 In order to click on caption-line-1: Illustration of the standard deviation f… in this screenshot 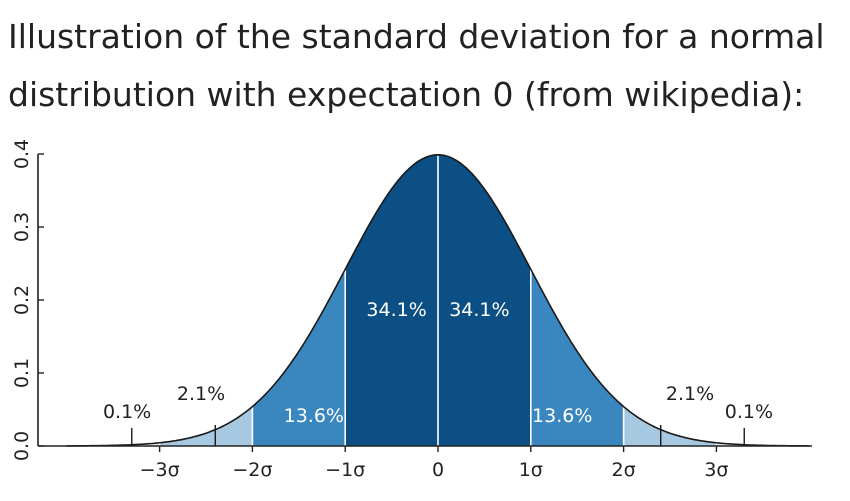, I will do `click(416, 36)`.